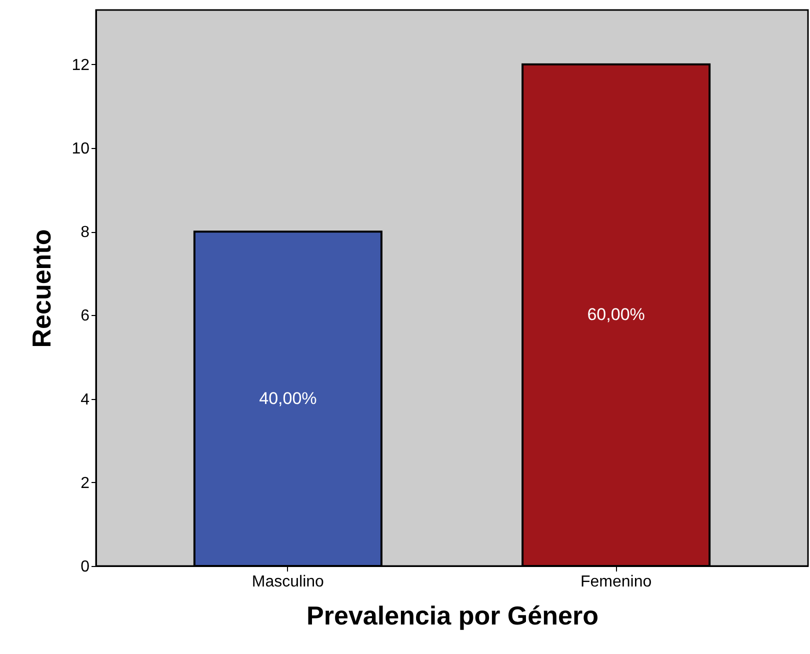  Describe the element at coordinates (616, 582) in the screenshot. I see `x-tick-label: Femenino` at that location.